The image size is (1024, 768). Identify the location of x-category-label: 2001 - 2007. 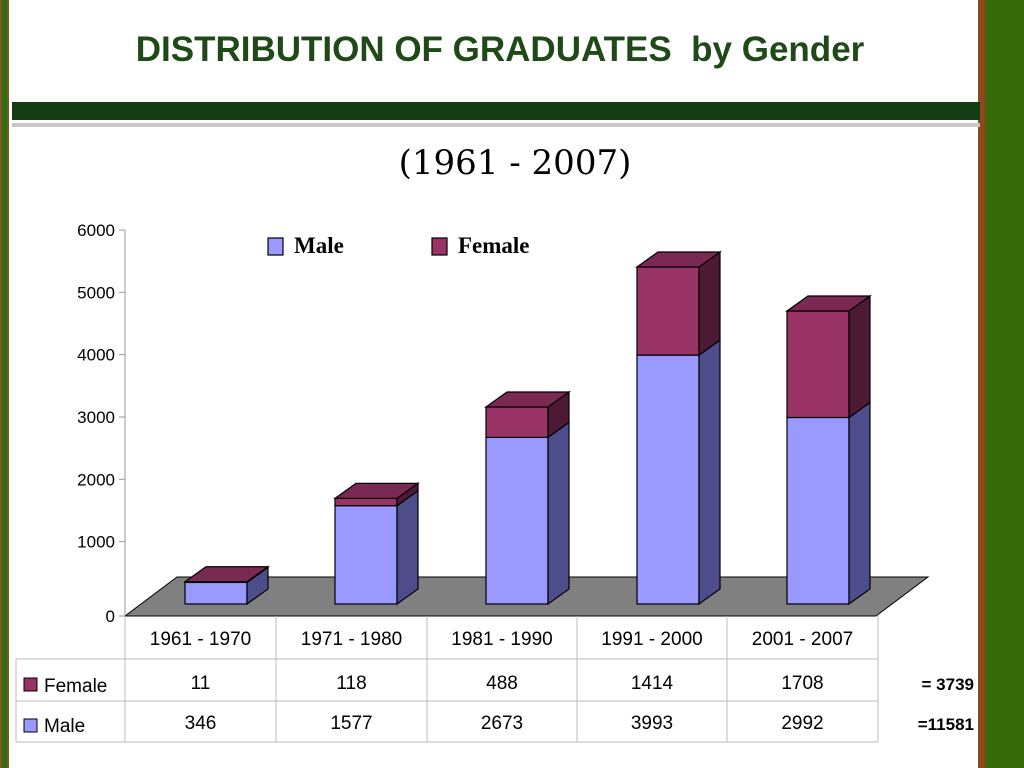
(802, 639).